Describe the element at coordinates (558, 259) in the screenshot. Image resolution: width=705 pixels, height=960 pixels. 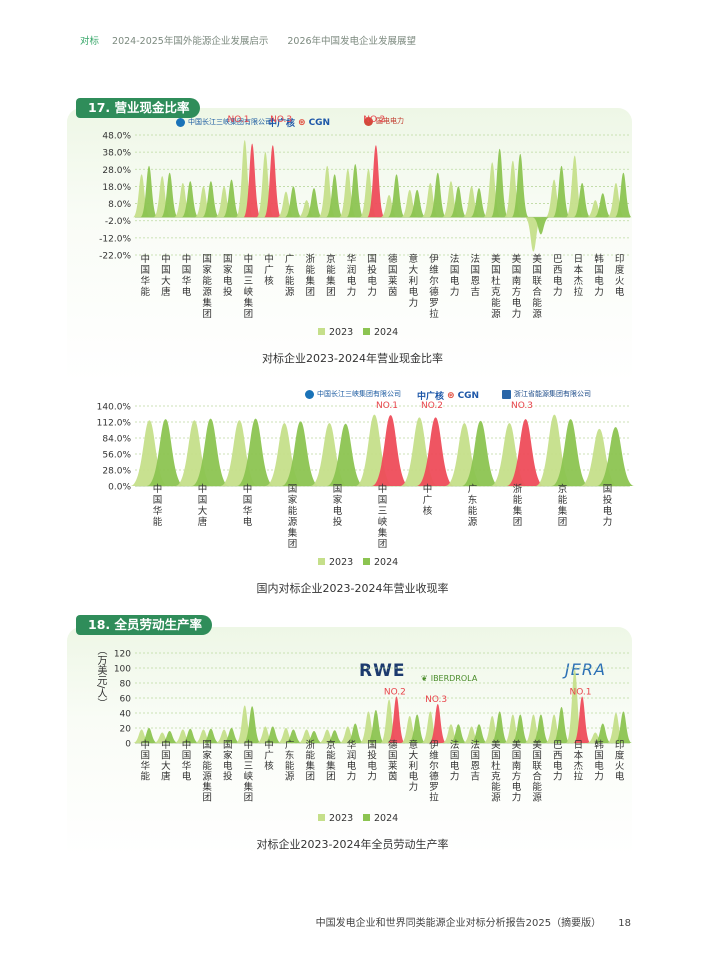
I see `category-char: 巴` at that location.